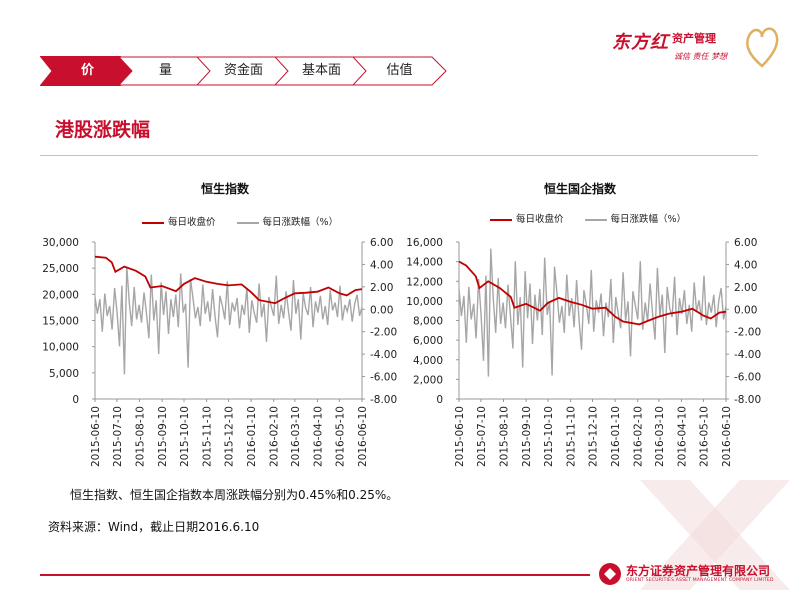 This screenshot has width=800, height=600. I want to click on y-left-tick-label: 15,000, so click(60, 322).